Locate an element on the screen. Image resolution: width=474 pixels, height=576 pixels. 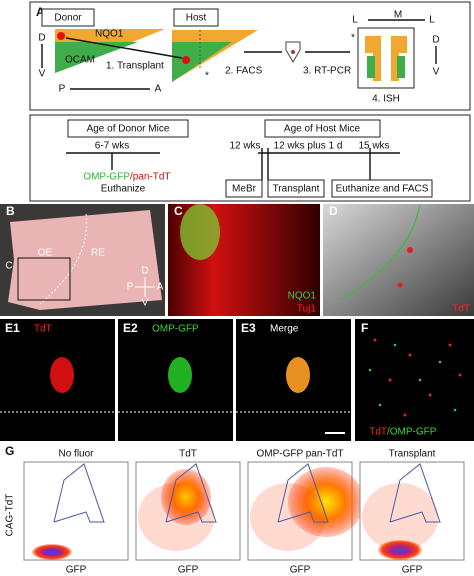
donor-action: Euthanize is located at coordinates (123, 189).